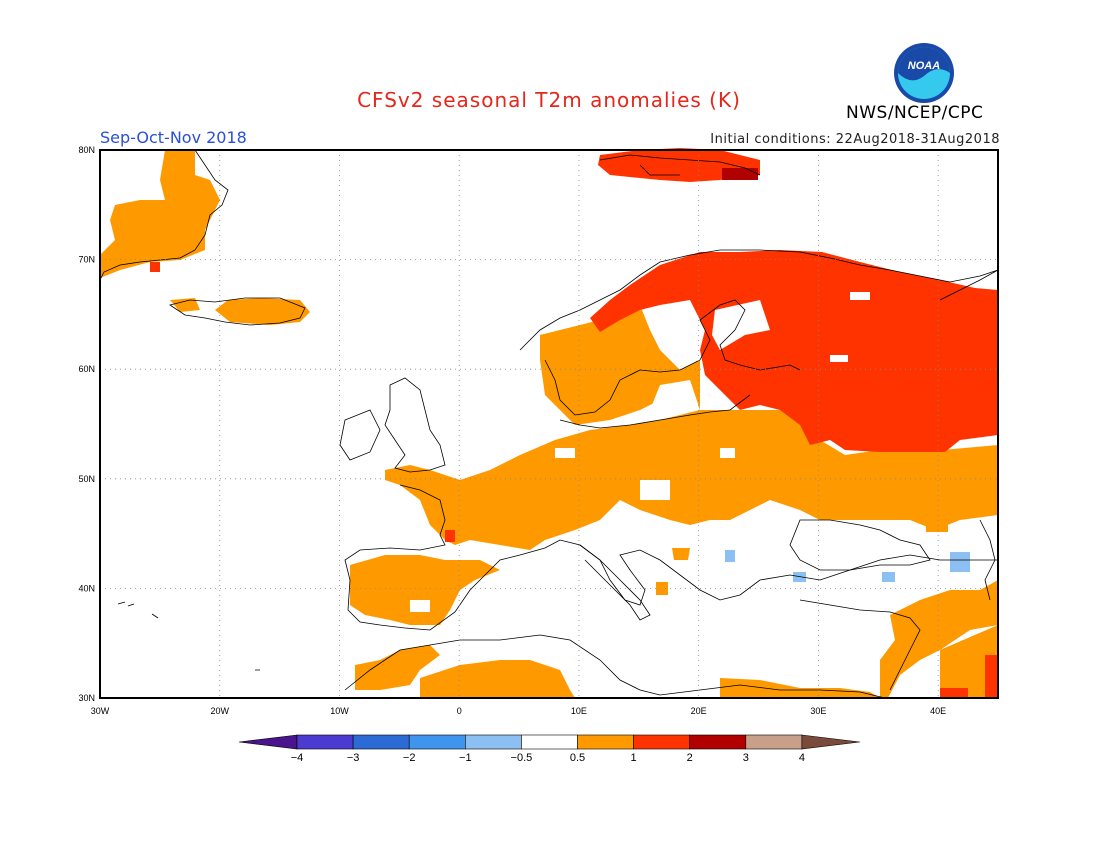 The image size is (1100, 850). I want to click on colorbar-label: −1, so click(465, 758).